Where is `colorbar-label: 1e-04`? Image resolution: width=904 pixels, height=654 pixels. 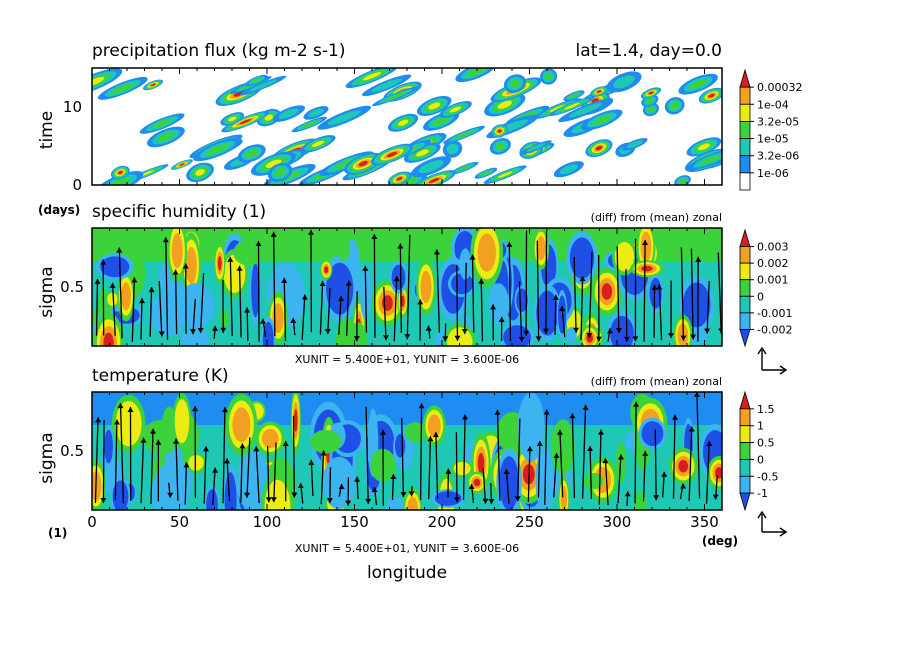 colorbar-label: 1e-04 is located at coordinates (773, 104).